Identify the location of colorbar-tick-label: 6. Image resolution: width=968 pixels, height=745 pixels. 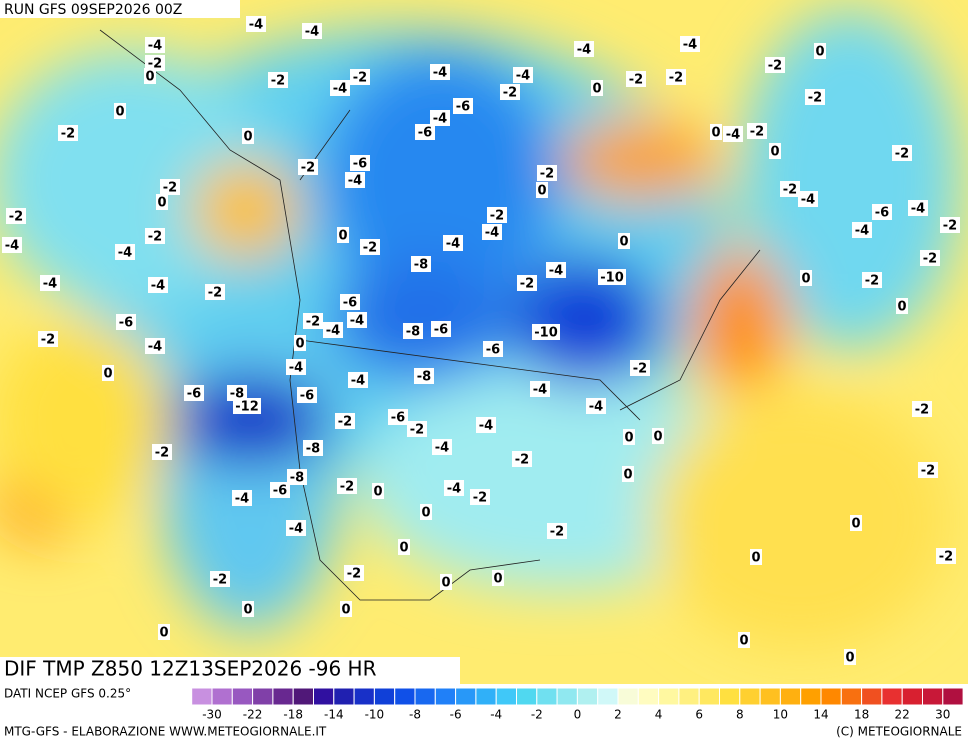
(699, 715).